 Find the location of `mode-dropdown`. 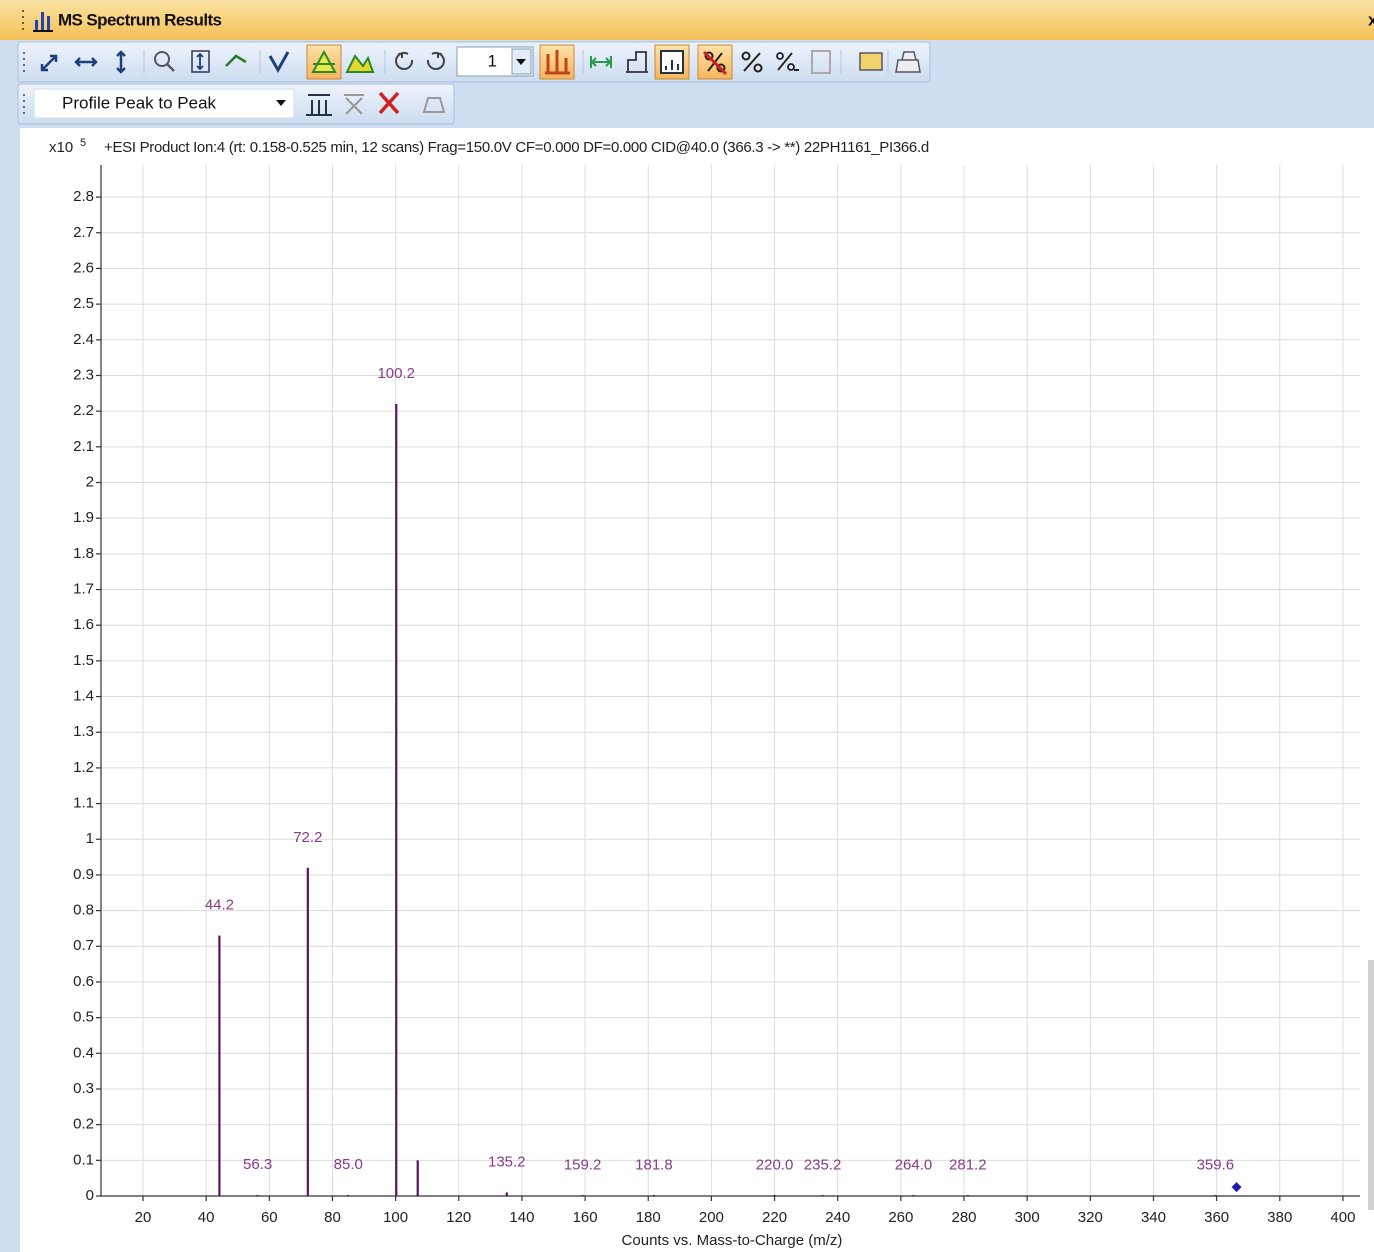

mode-dropdown is located at coordinates (164, 103).